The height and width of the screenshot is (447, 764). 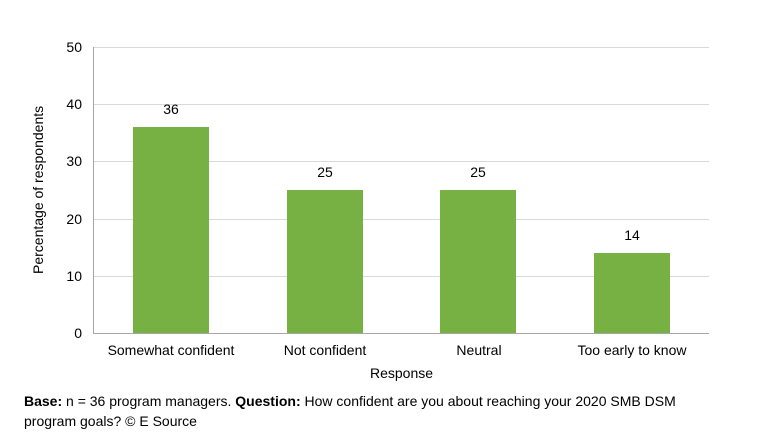 I want to click on x-axis-title: Response, so click(x=401, y=373).